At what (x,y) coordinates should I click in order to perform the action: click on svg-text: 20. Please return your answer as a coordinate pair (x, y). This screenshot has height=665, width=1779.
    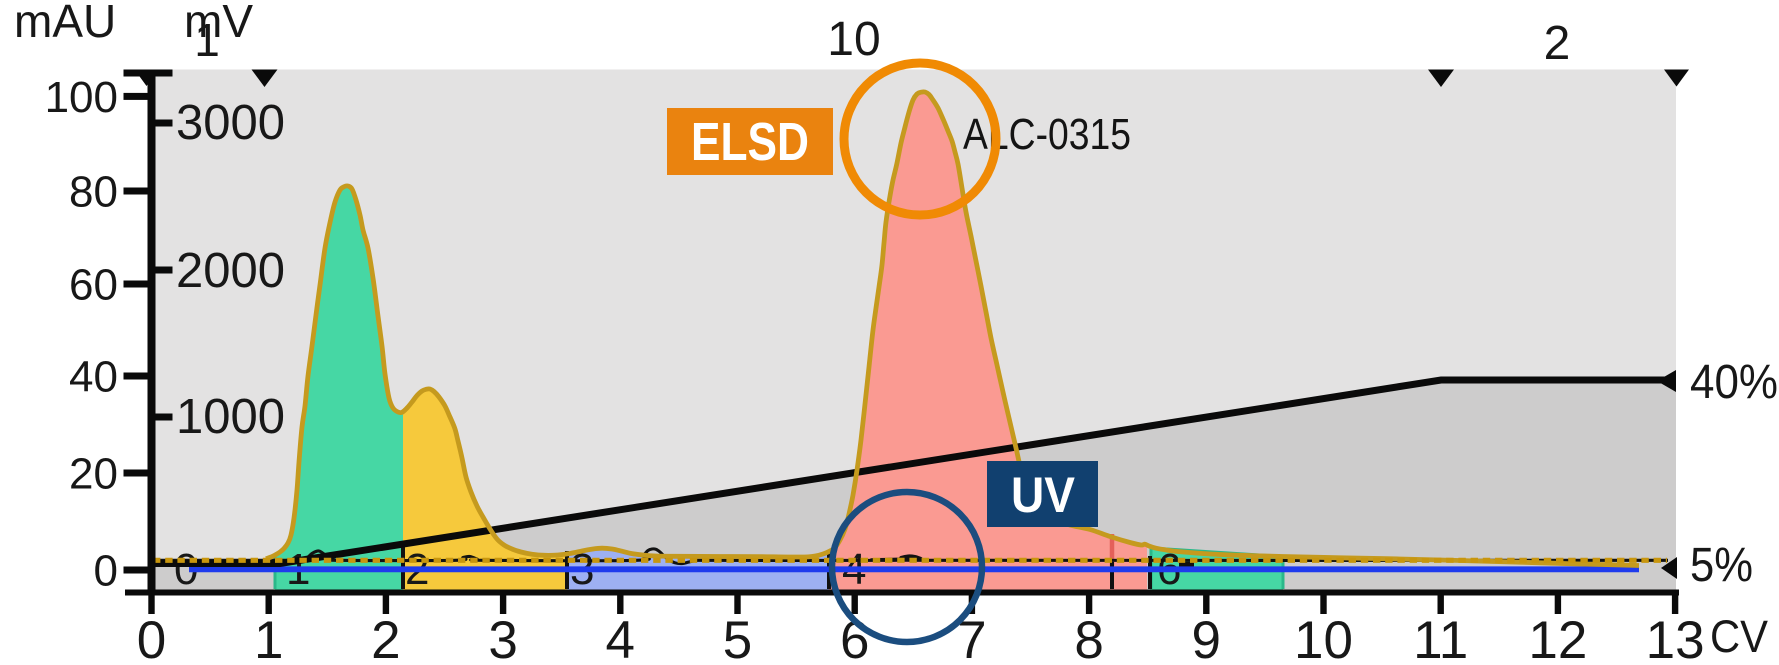
    Looking at the image, I should click on (93, 474).